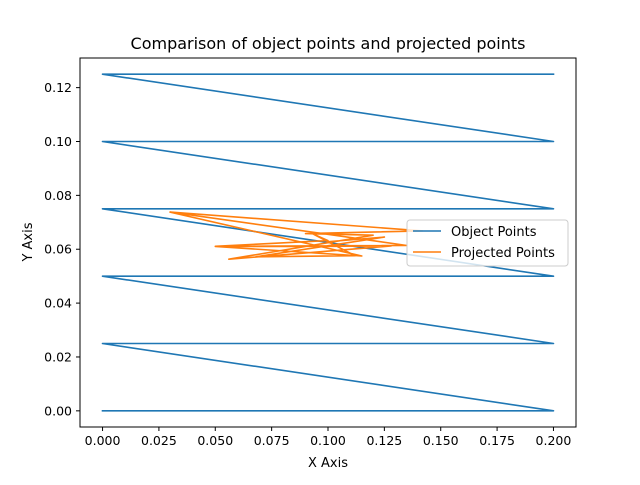  What do you see at coordinates (384, 440) in the screenshot?
I see `x-tick-label: 0.125` at bounding box center [384, 440].